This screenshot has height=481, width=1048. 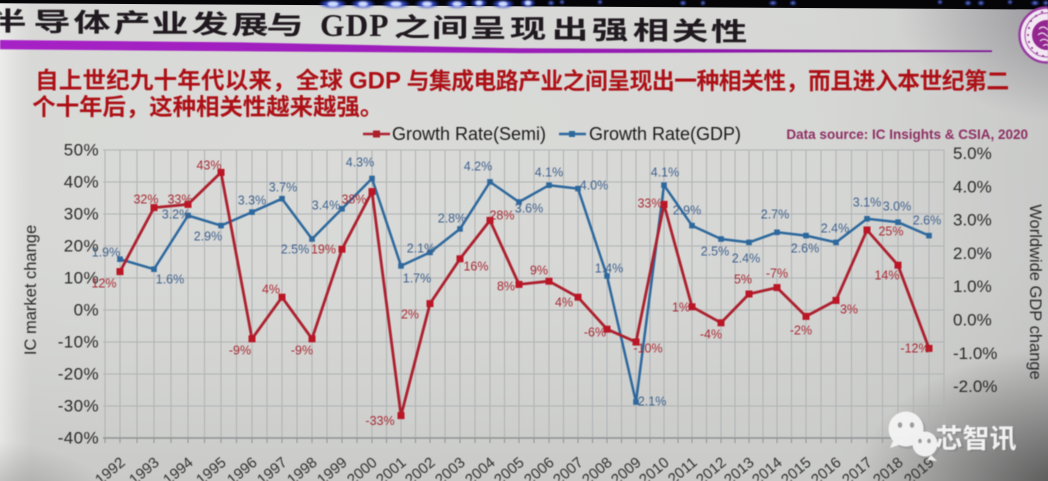 What do you see at coordinates (469, 134) in the screenshot?
I see `svg-text: Growth Rate(Semi)` at bounding box center [469, 134].